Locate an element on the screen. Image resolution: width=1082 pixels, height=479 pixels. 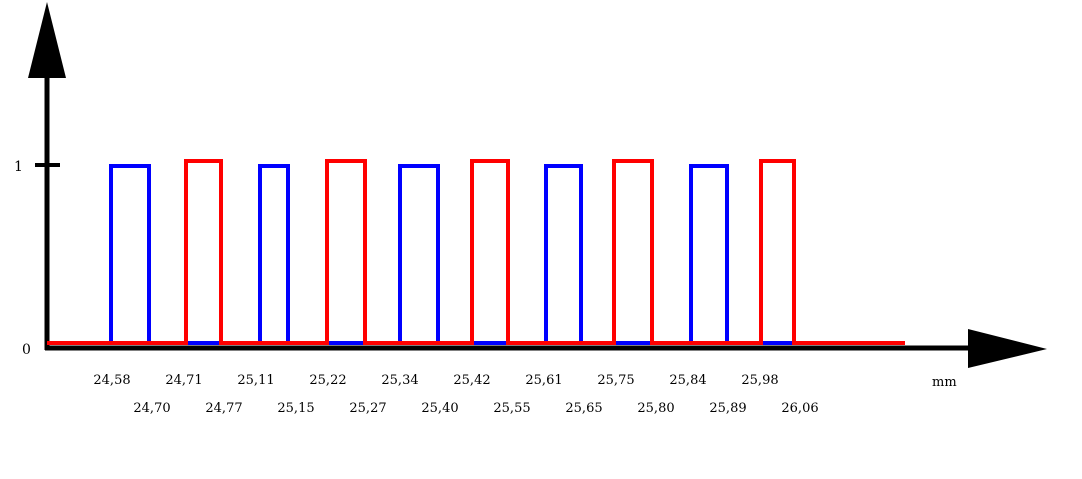
tick-label: 24,70 is located at coordinates (151, 408).